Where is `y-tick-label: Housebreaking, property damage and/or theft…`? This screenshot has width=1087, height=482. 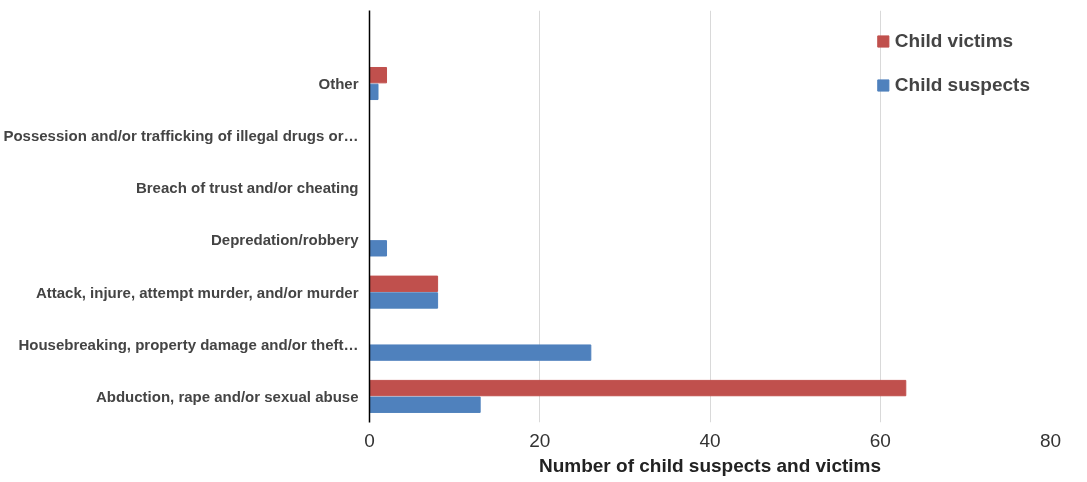 y-tick-label: Housebreaking, property damage and/or theft… is located at coordinates (188, 344).